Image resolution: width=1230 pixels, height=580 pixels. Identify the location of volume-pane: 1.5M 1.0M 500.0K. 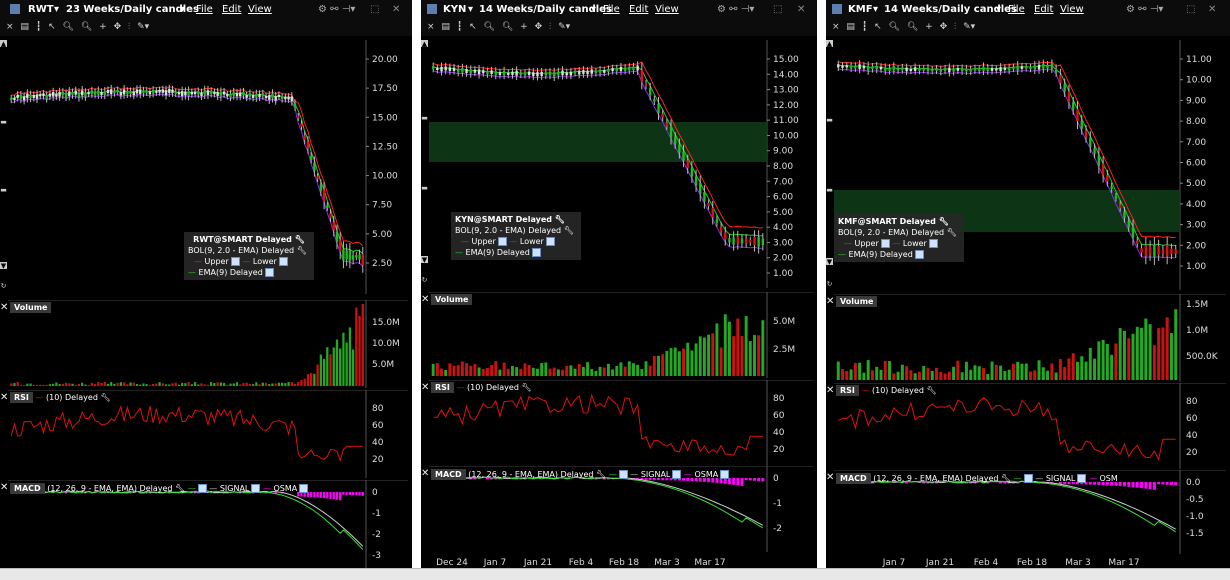
(1030, 338).